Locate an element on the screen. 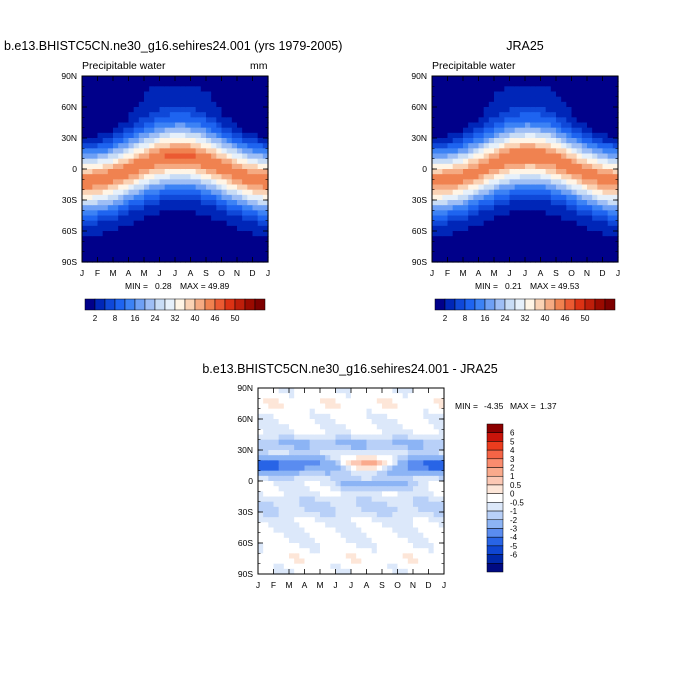  colorbar-label: 46 is located at coordinates (215, 318).